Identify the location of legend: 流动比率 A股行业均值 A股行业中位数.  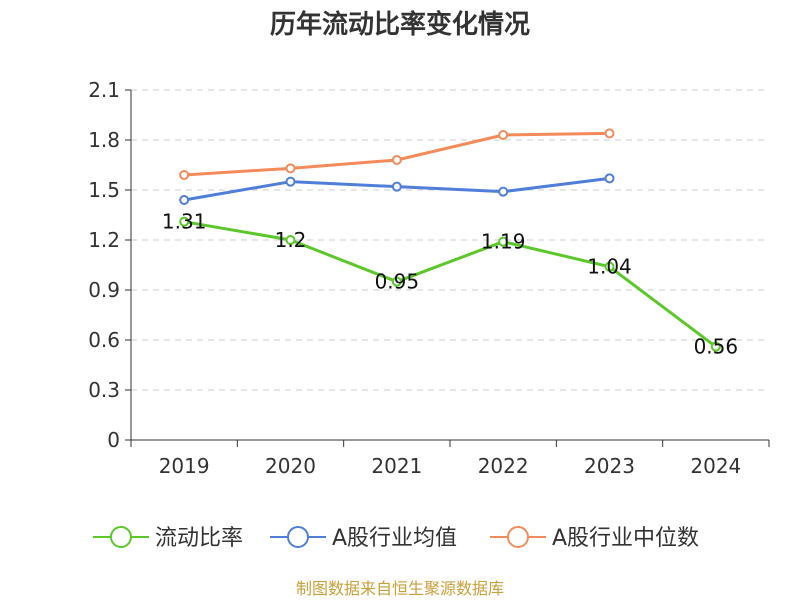
(396, 538).